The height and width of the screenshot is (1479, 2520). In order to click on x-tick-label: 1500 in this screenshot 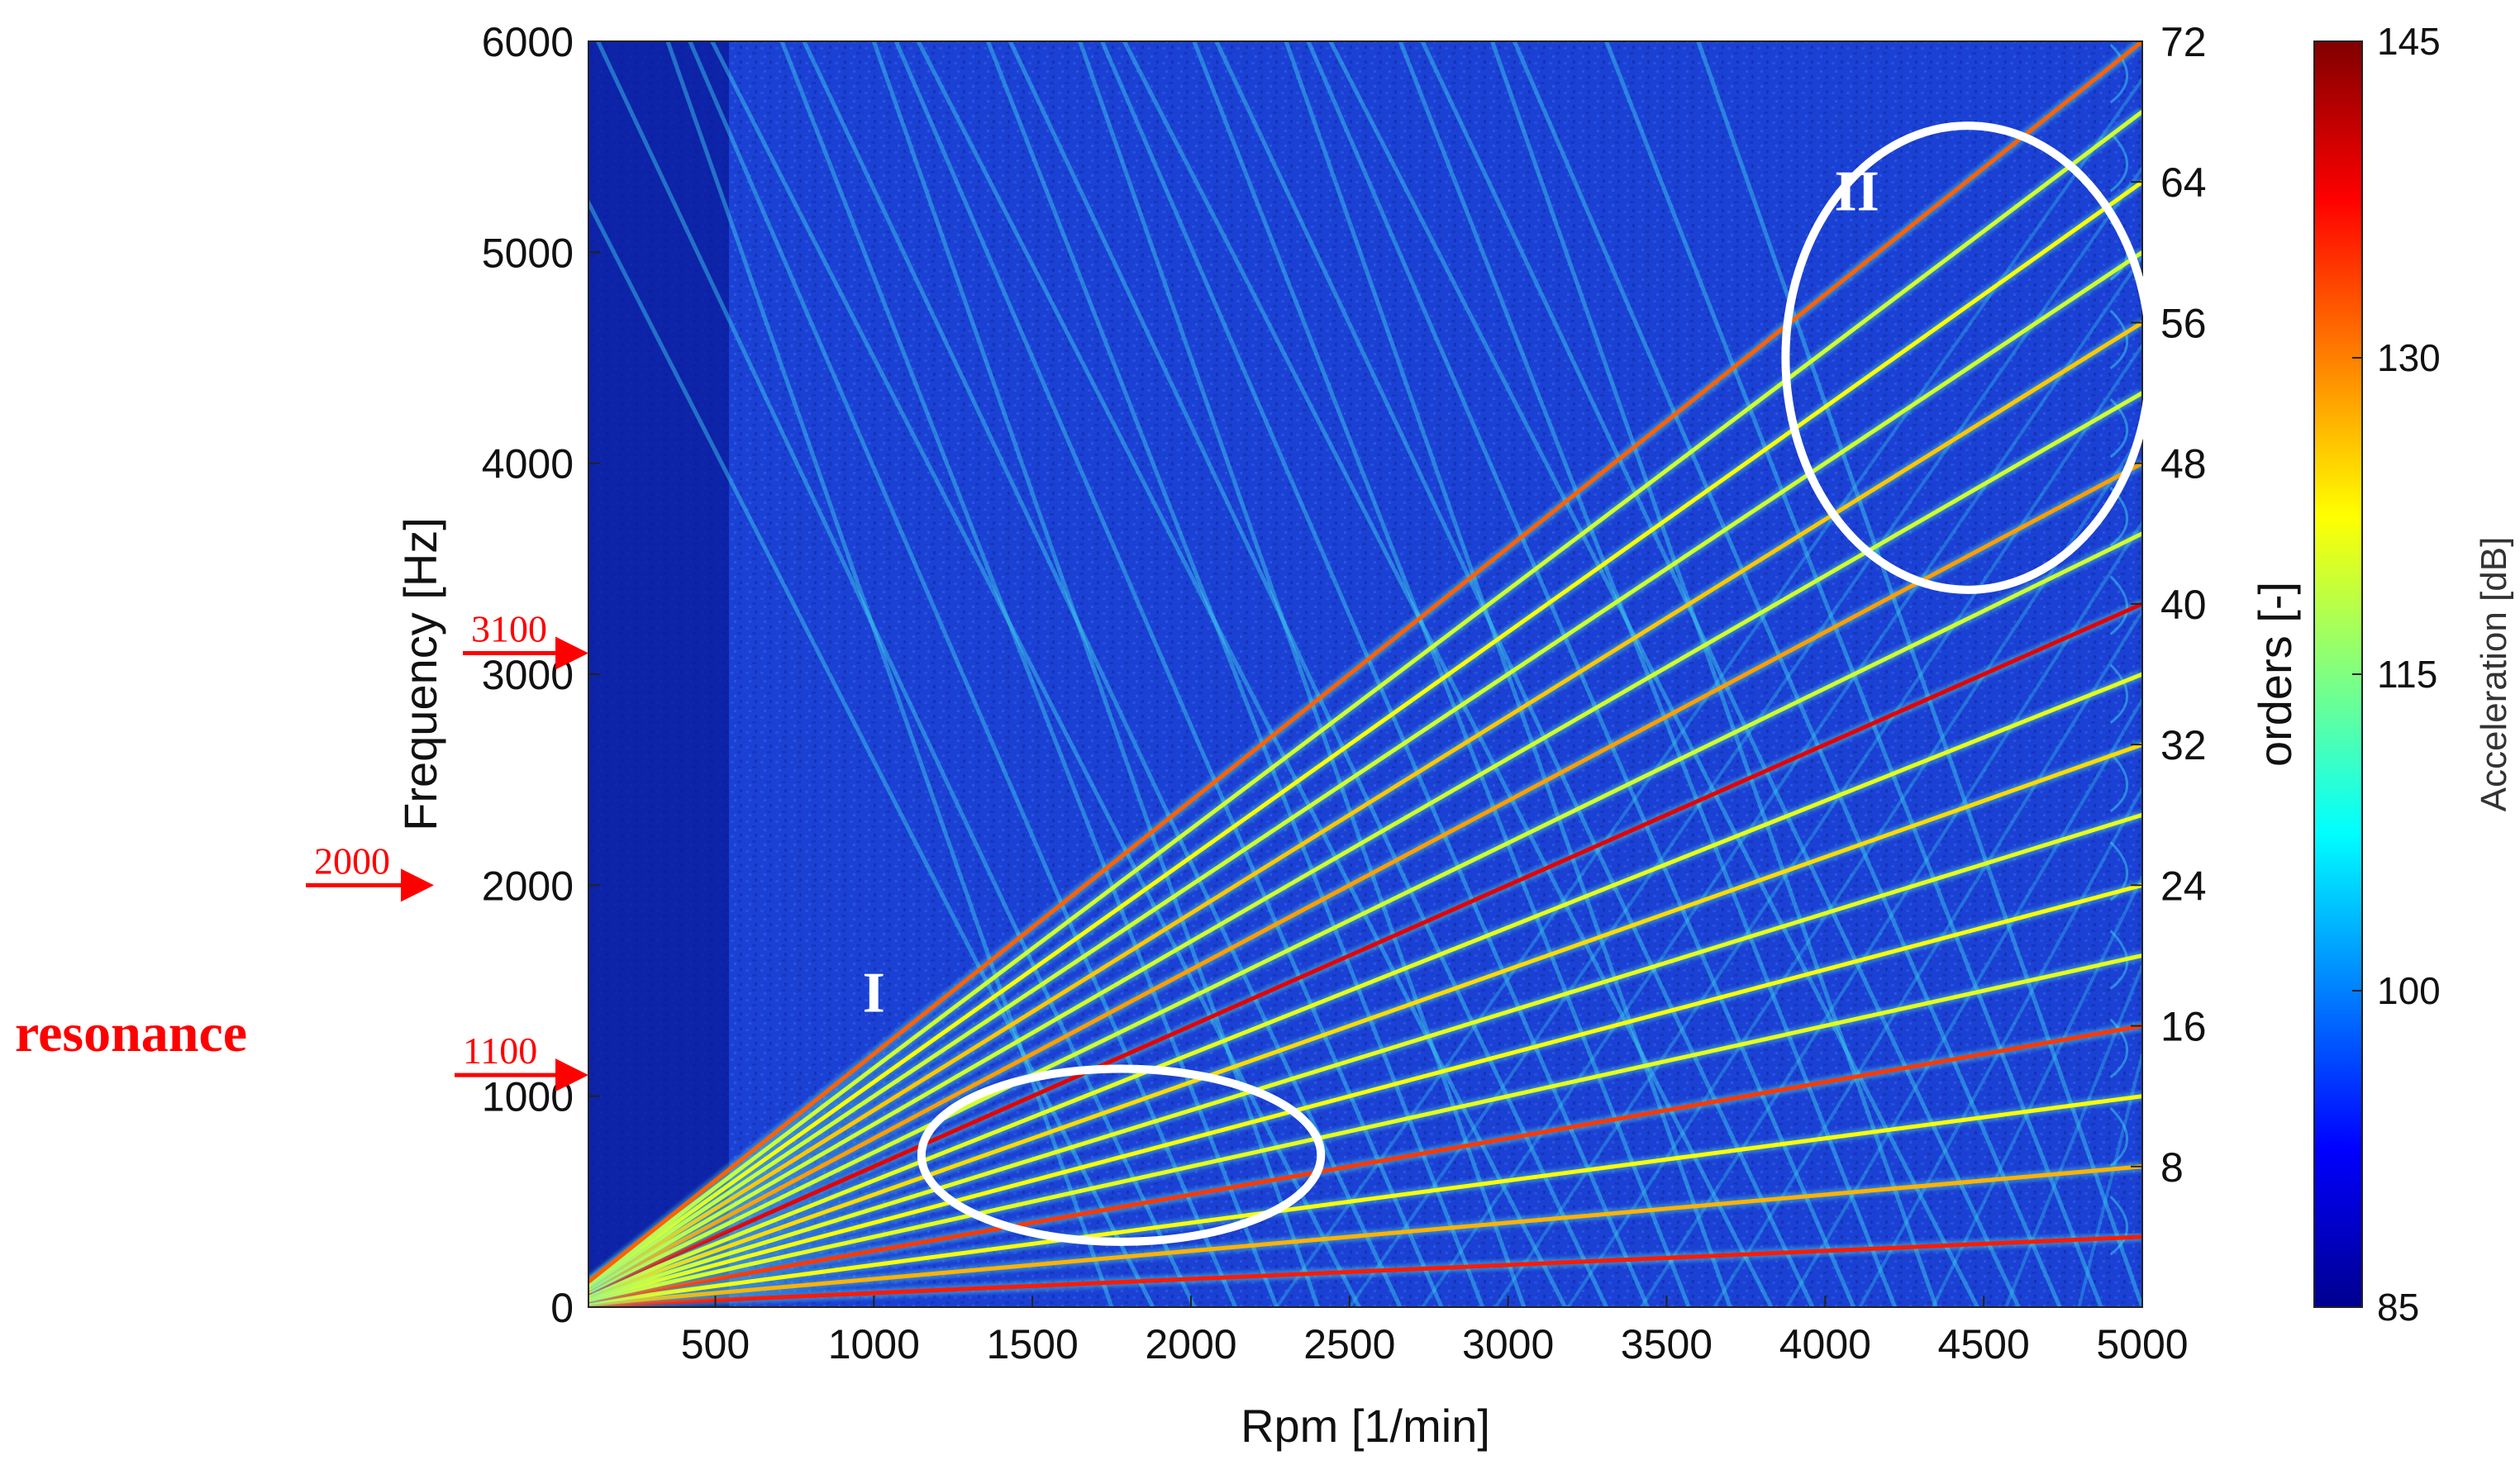, I will do `click(1033, 1344)`.